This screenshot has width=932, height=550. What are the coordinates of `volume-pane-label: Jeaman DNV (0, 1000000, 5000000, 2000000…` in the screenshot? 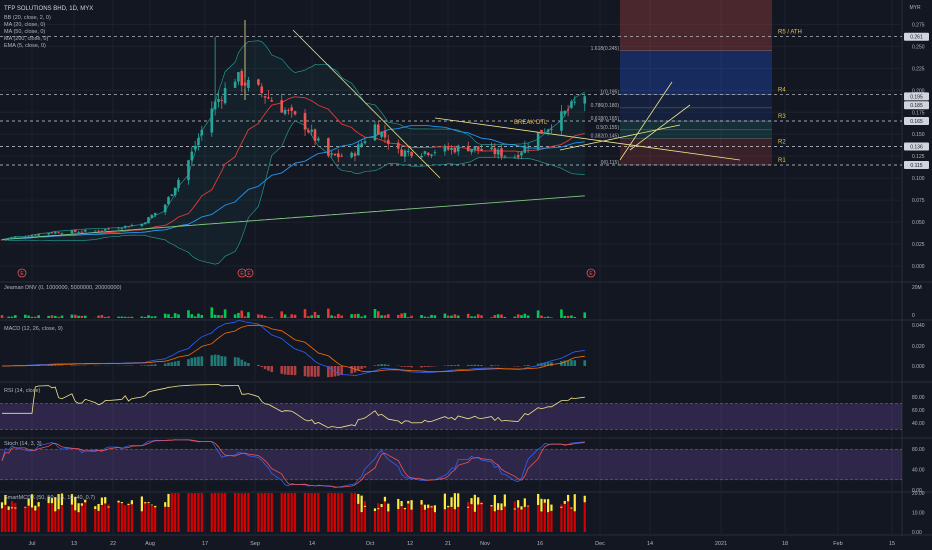 It's located at (63, 288).